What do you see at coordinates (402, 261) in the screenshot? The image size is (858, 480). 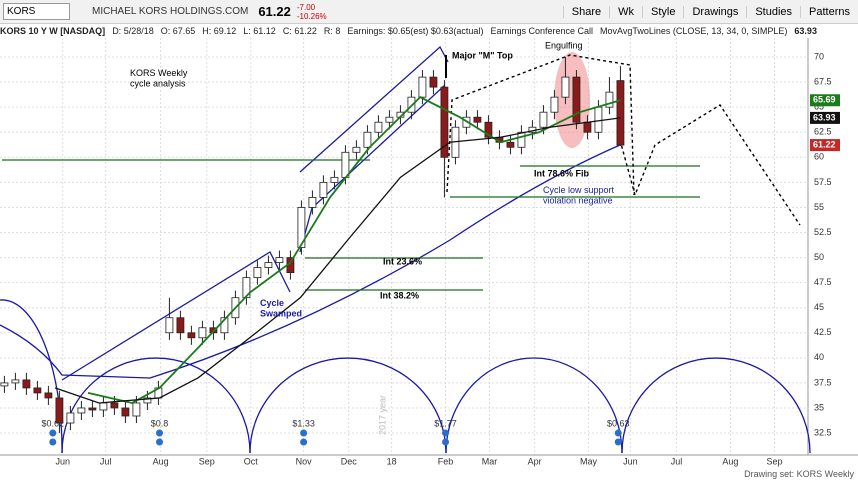 I see `annotation: Int 23.6%` at bounding box center [402, 261].